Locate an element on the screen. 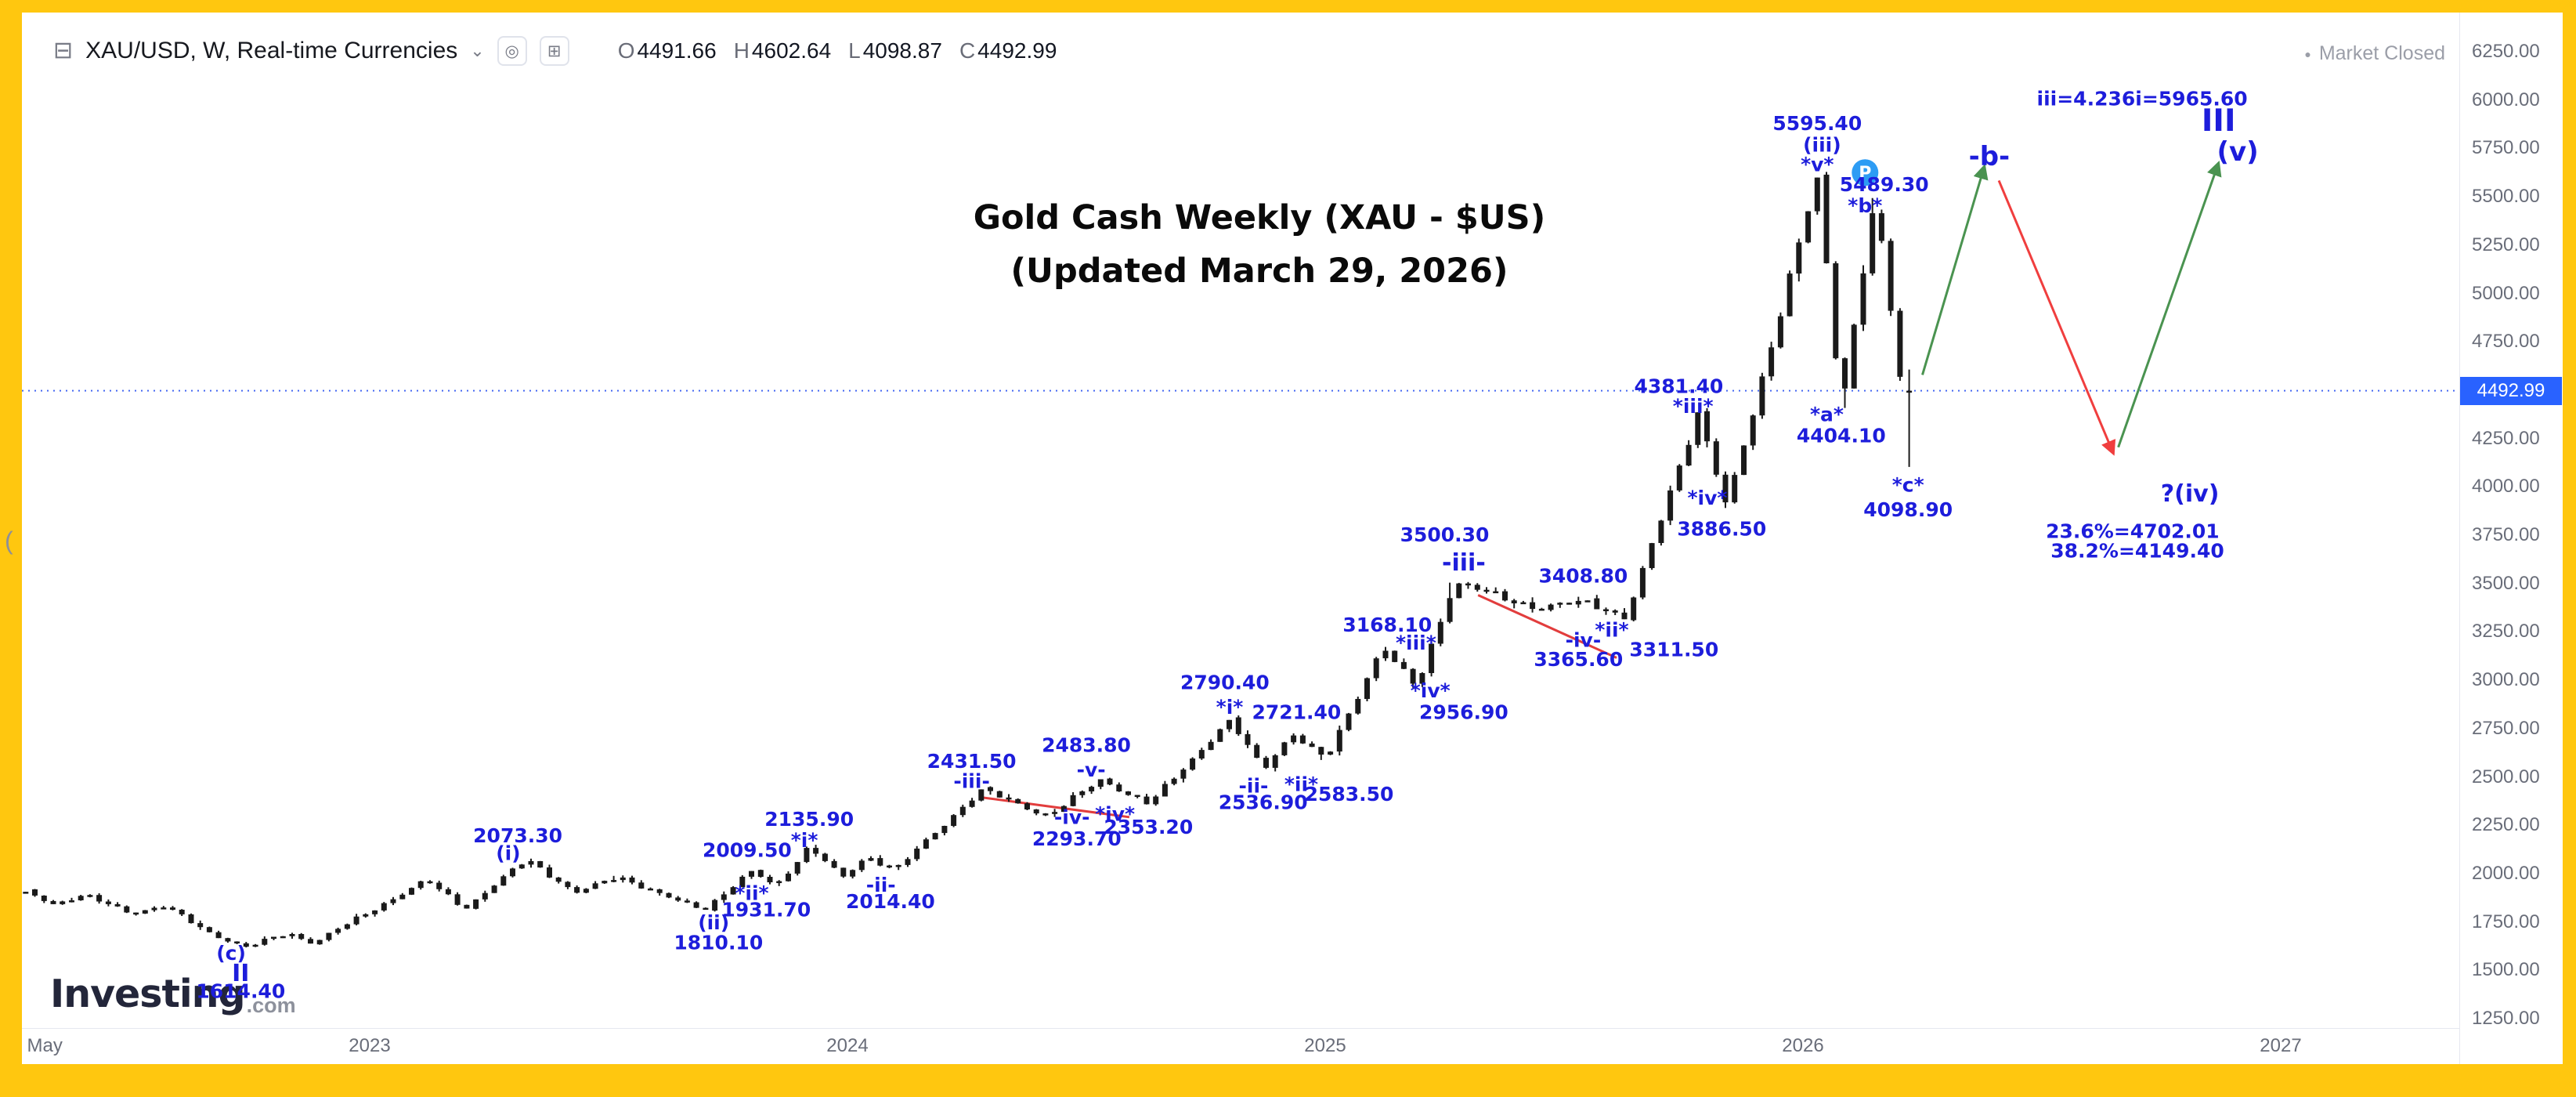  wave-annotation: *c* is located at coordinates (1908, 485).